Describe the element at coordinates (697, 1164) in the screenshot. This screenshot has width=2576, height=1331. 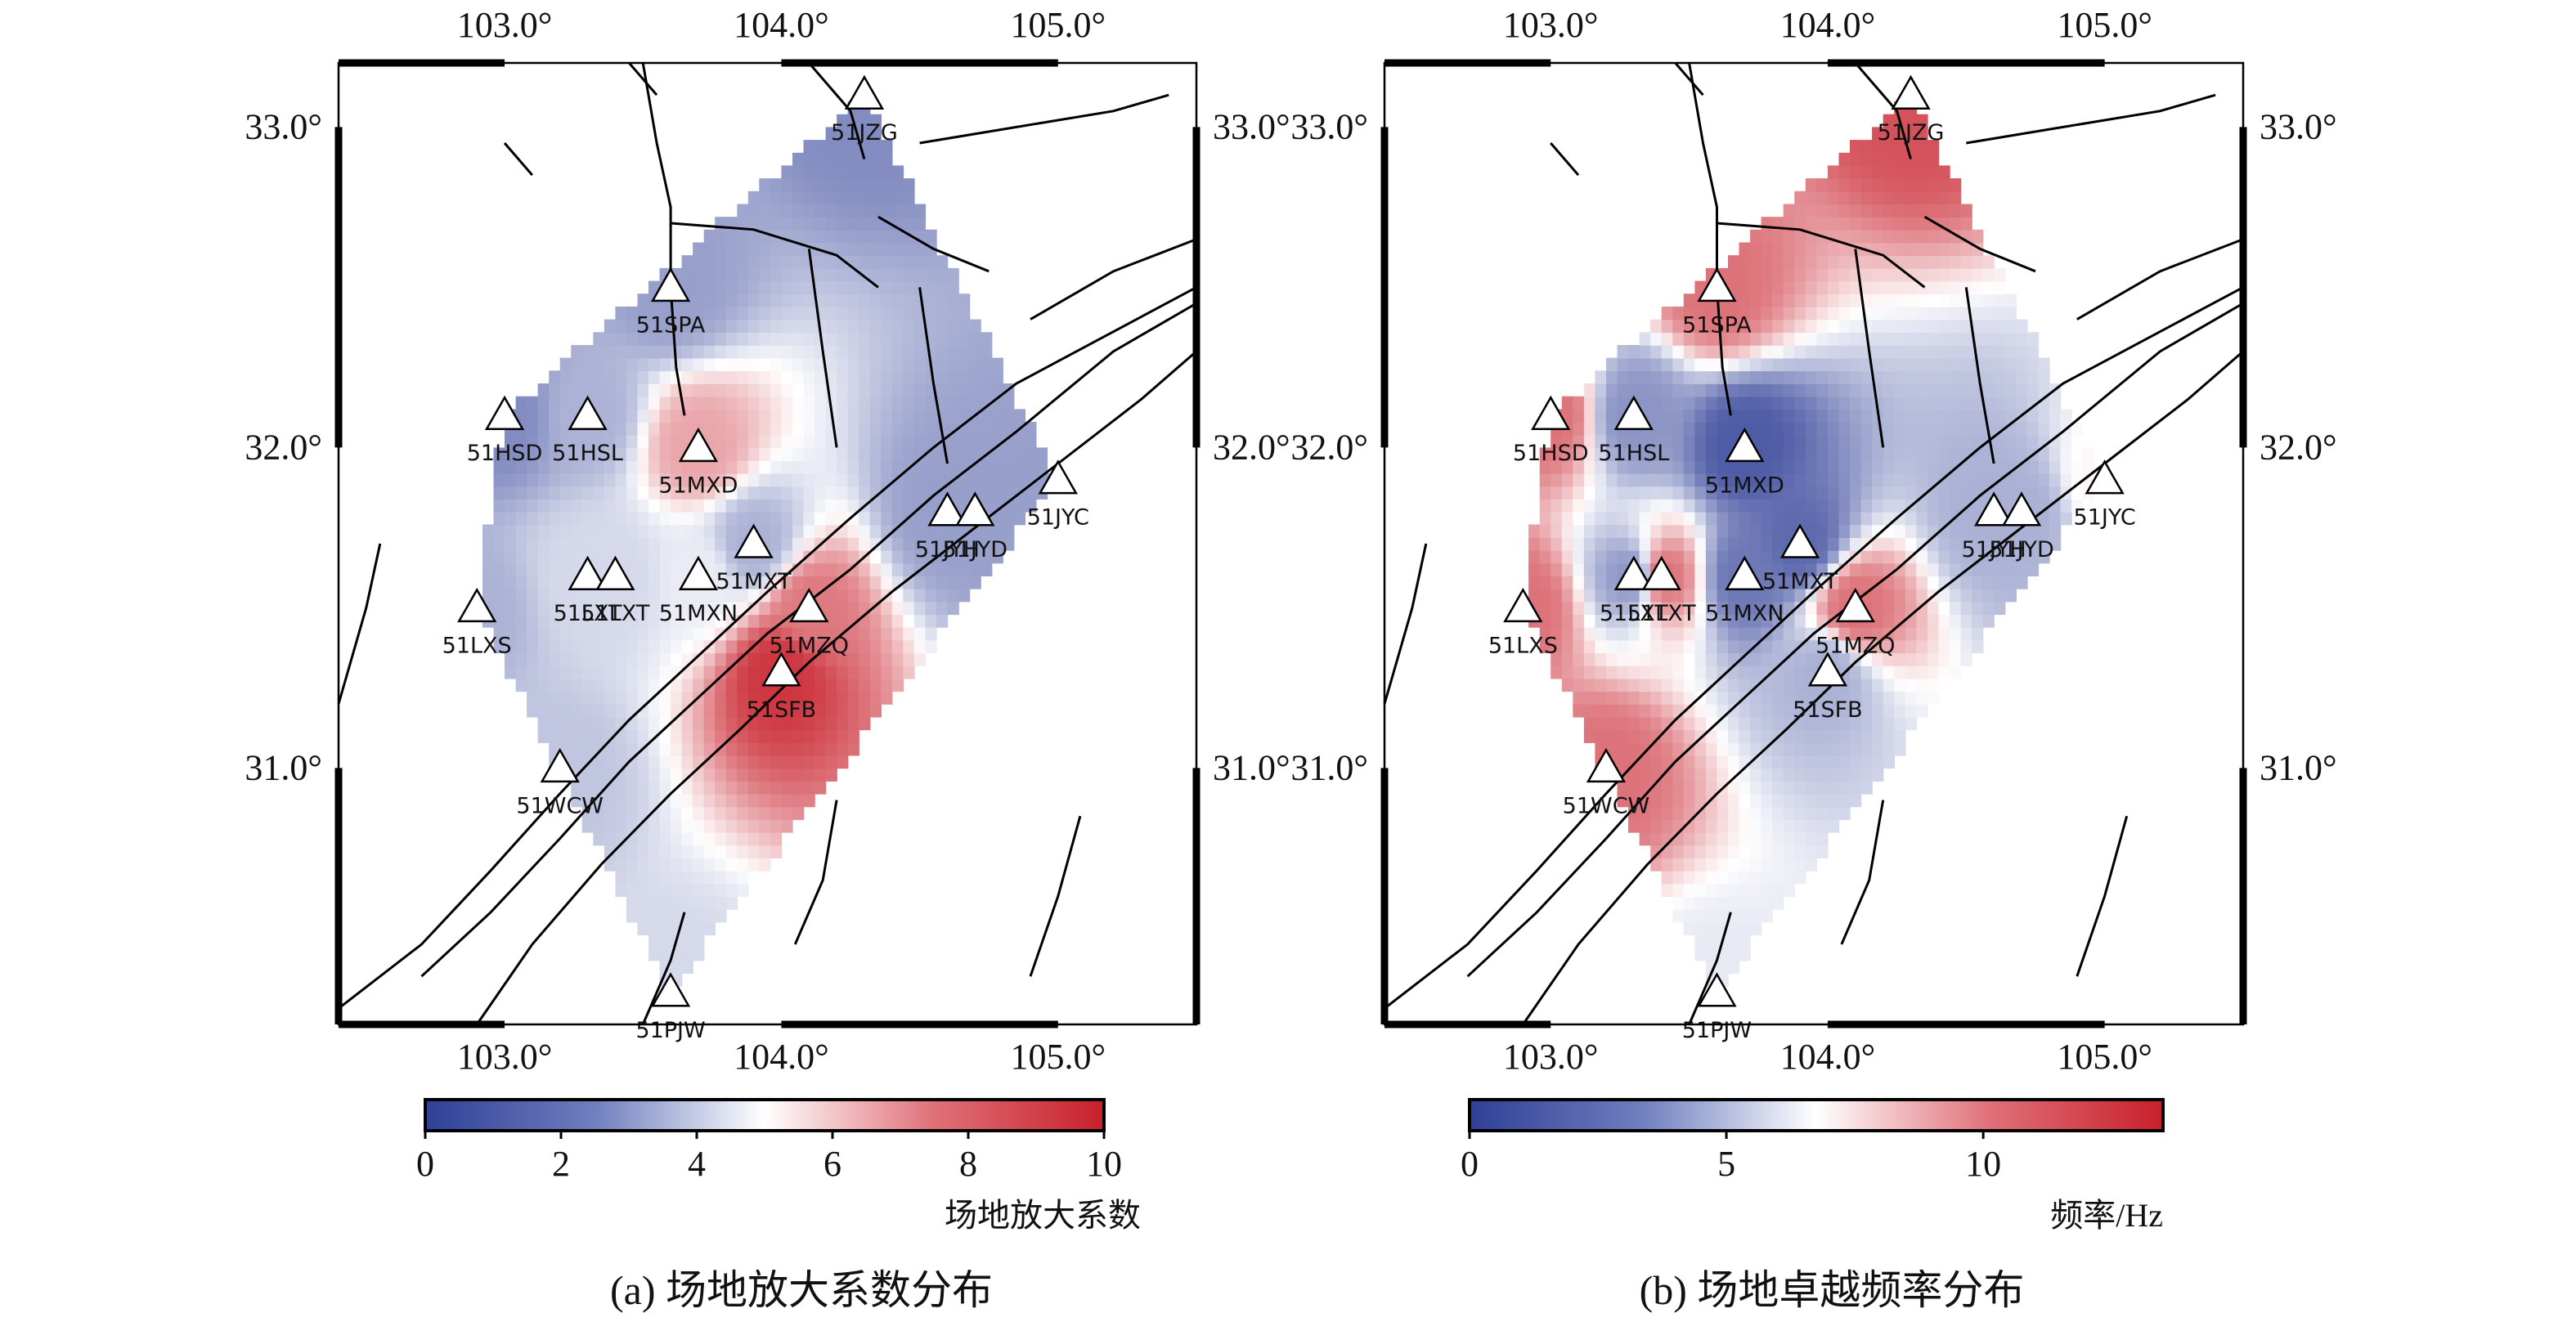
I see `colorbar-tick-label: 4` at that location.